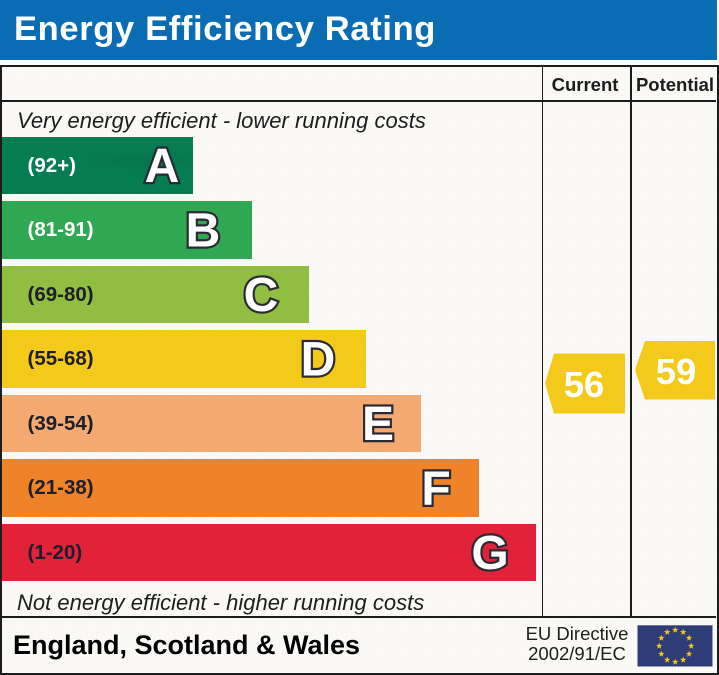  What do you see at coordinates (435, 488) in the screenshot?
I see `svg-text: F` at bounding box center [435, 488].